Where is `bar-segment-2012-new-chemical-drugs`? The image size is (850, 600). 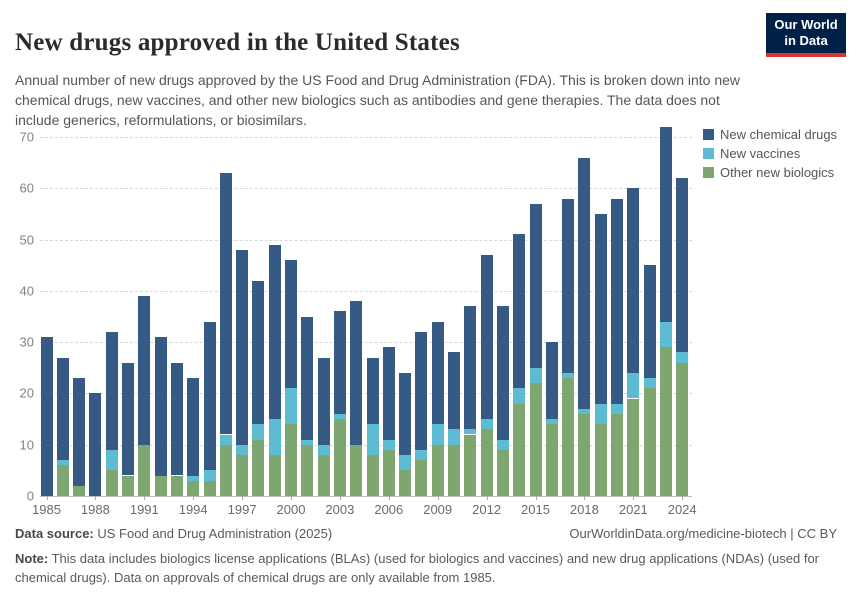 bar-segment-2012-new-chemical-drugs is located at coordinates (486, 336).